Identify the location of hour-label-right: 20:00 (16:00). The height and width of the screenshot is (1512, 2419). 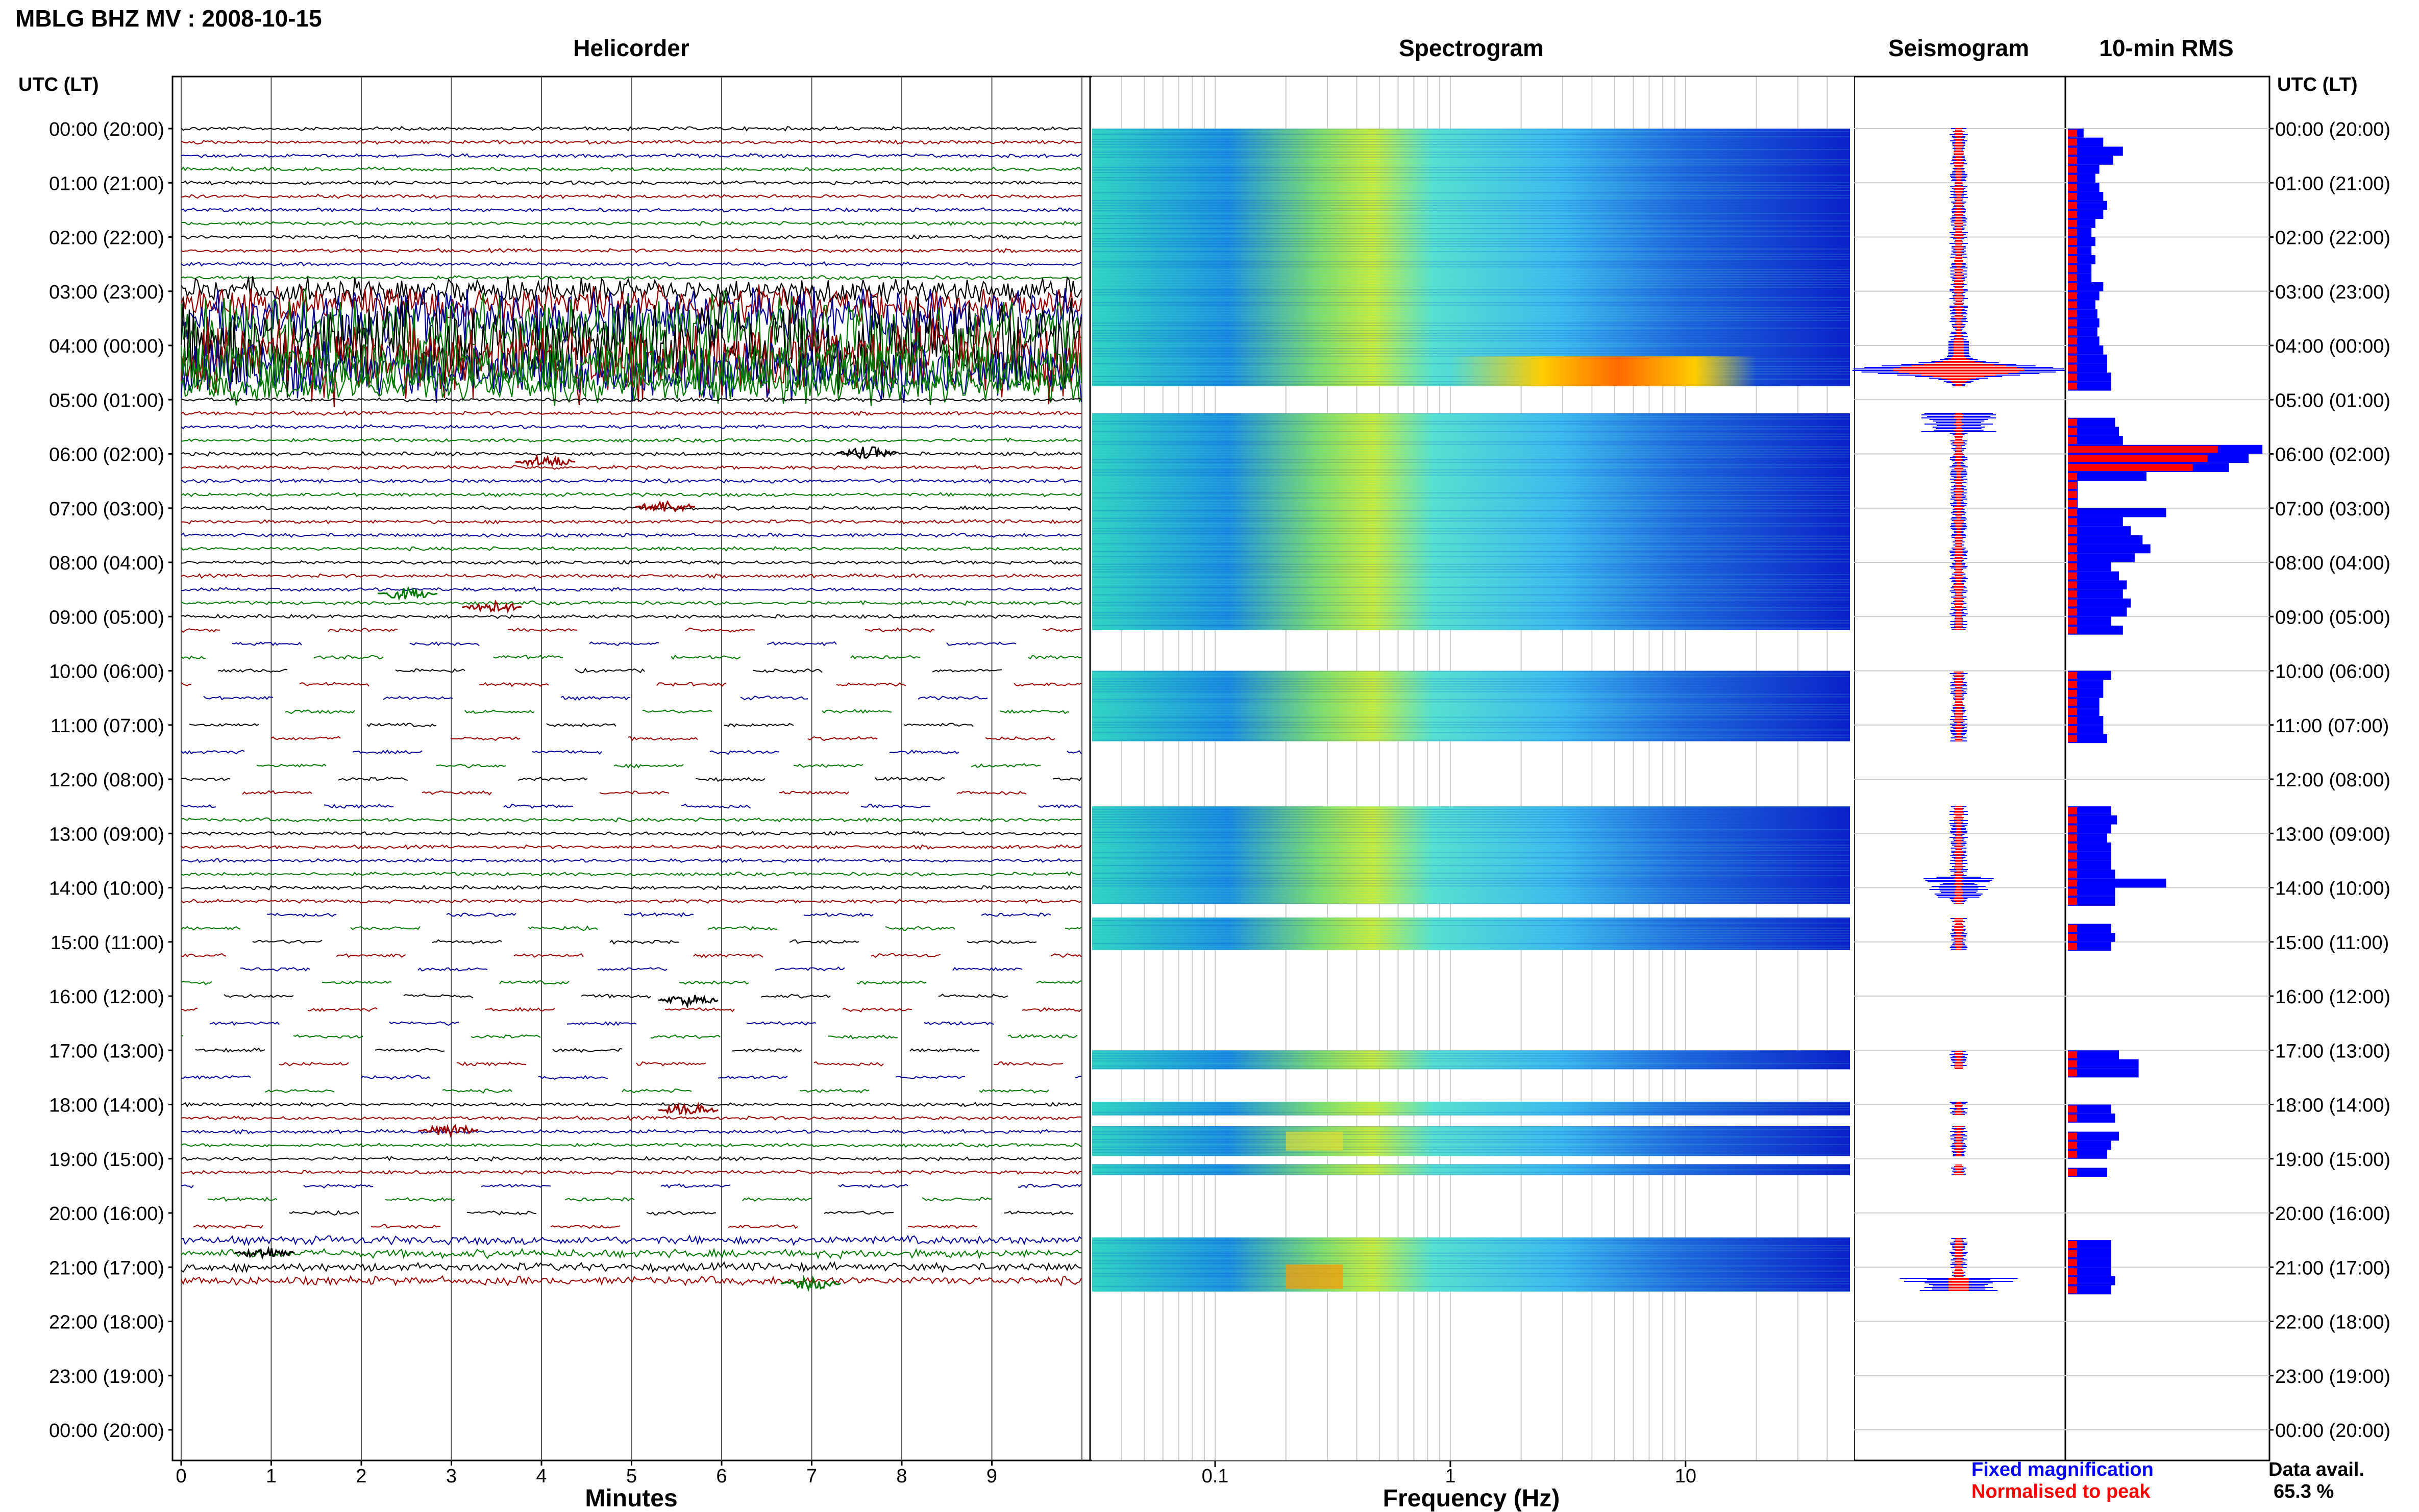
(2332, 1214).